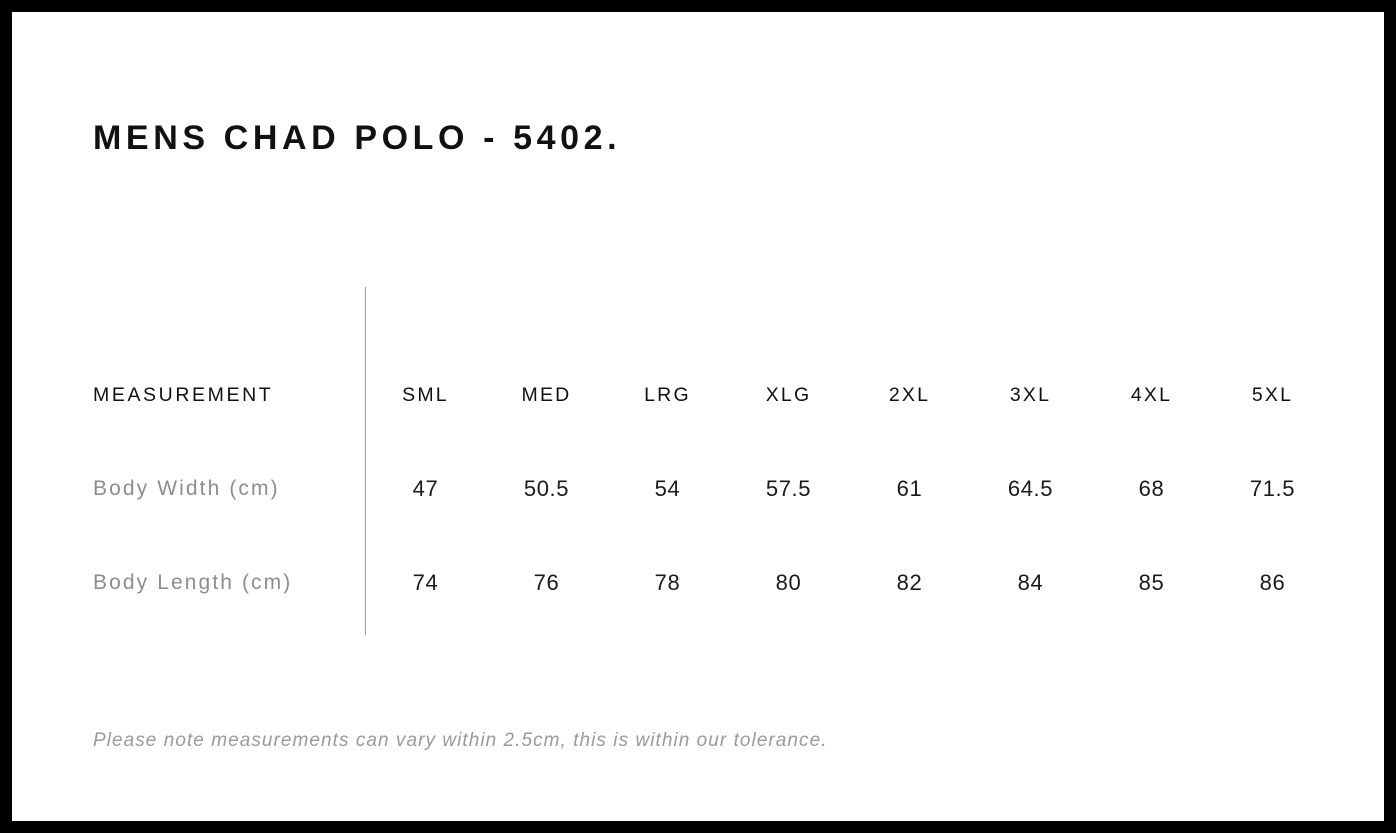  Describe the element at coordinates (1151, 394) in the screenshot. I see `column-header-4xl: 4XL` at that location.